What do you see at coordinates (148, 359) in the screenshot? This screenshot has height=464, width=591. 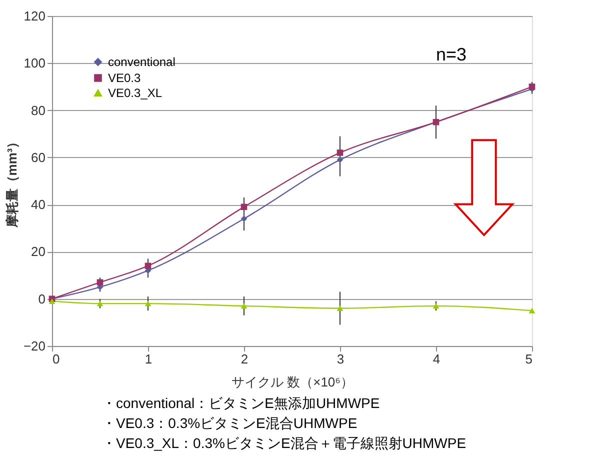 I see `x-tick-label: 1` at bounding box center [148, 359].